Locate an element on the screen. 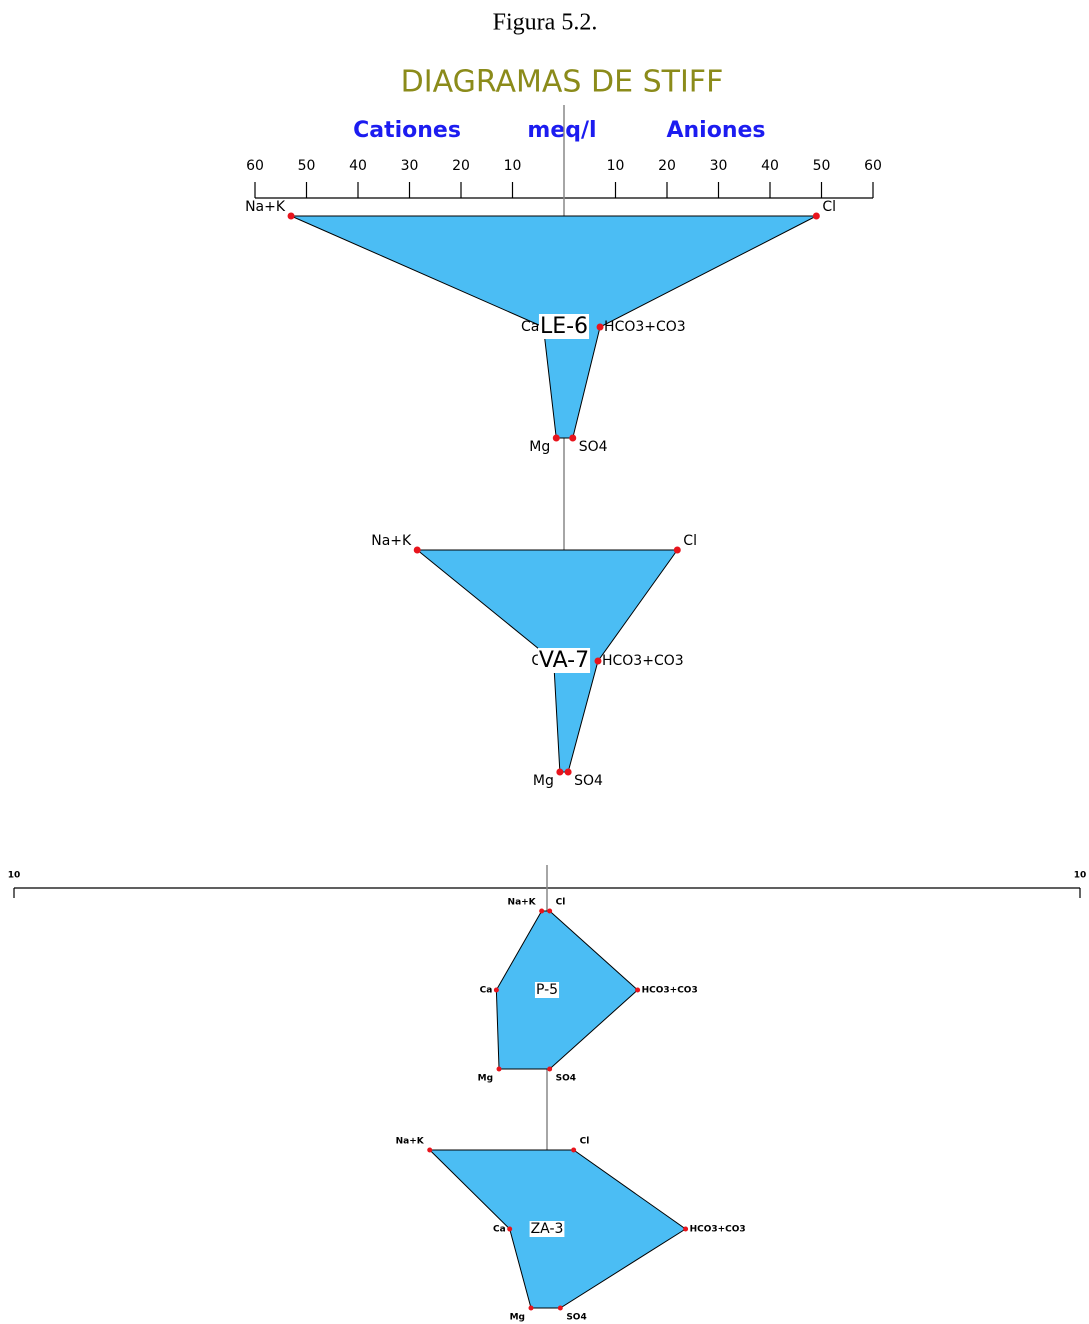 The height and width of the screenshot is (1324, 1089). sample-name: P-5 is located at coordinates (547, 990).